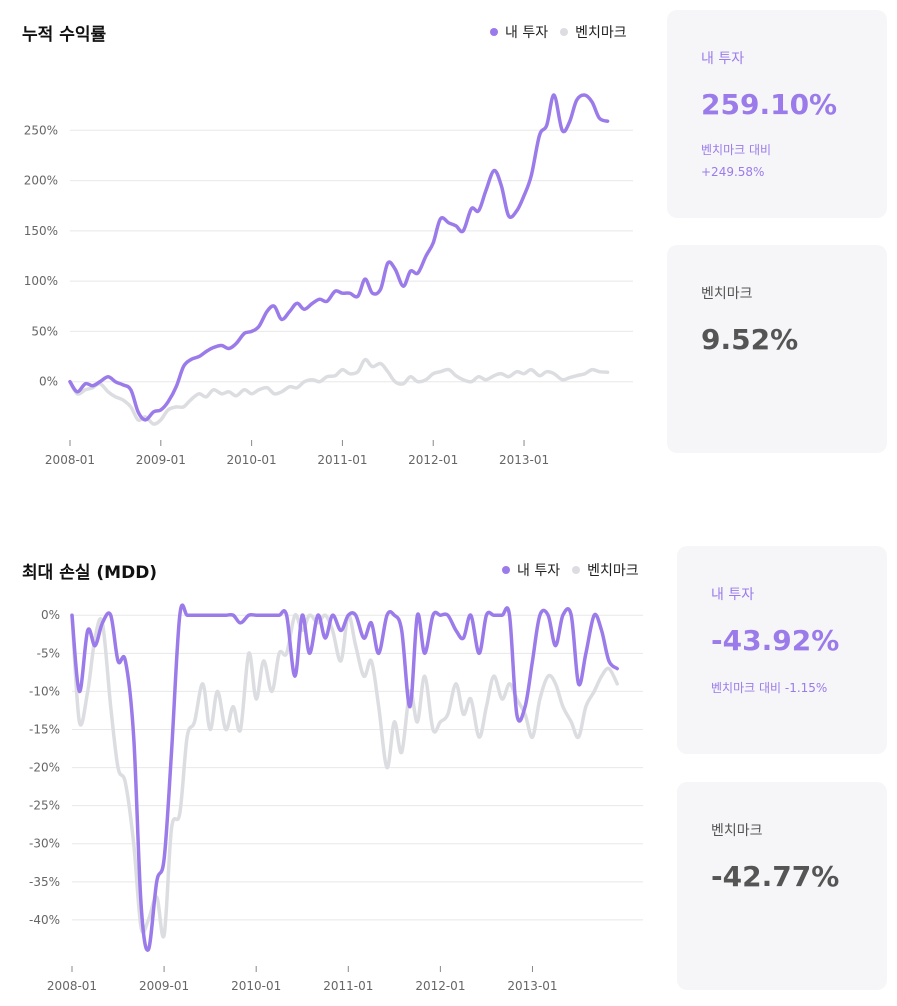  I want to click on mdd-mine-sub: 벤치마크 대비 -1.15%, so click(769, 688).